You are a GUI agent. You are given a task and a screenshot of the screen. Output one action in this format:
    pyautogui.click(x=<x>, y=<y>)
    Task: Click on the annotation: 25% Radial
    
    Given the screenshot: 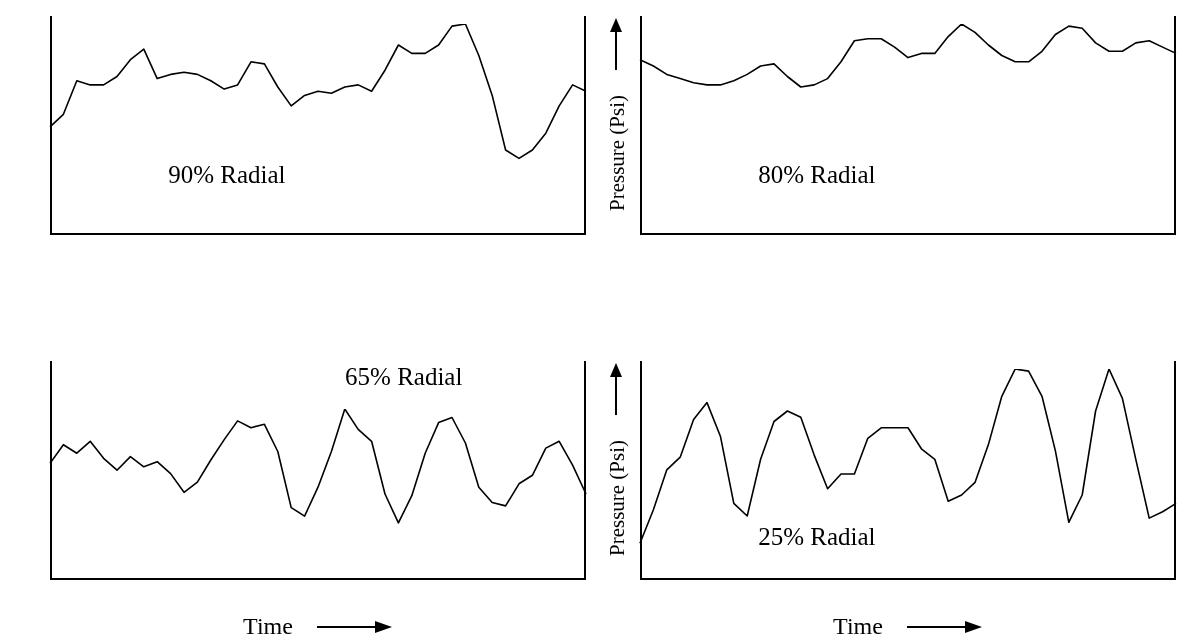 What is the action you would take?
    pyautogui.click(x=817, y=537)
    